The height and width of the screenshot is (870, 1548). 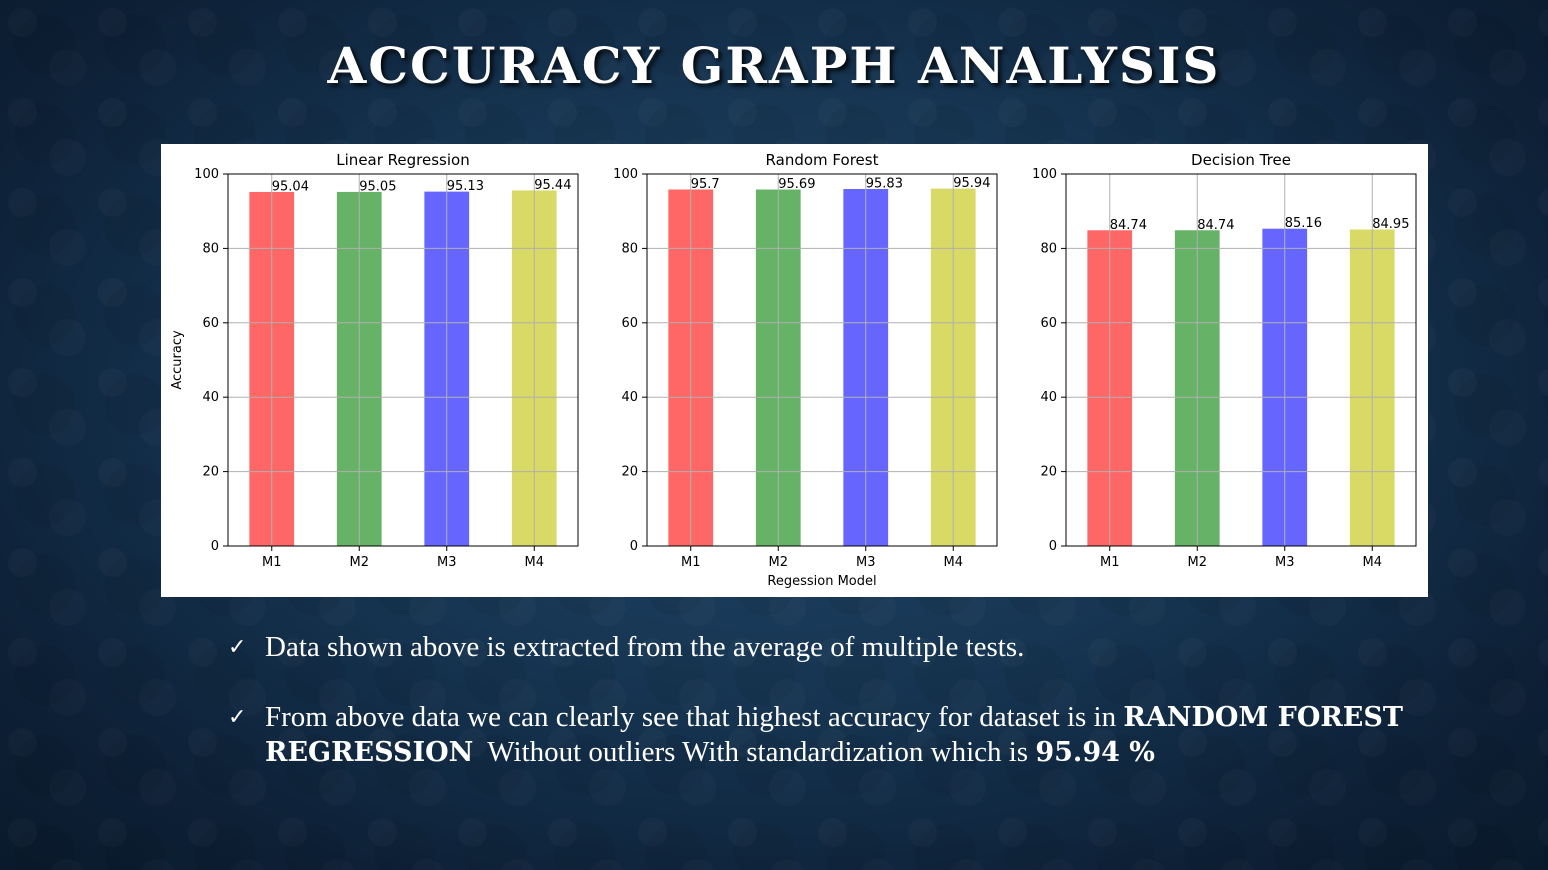 What do you see at coordinates (377, 186) in the screenshot?
I see `data-label: 95.05` at bounding box center [377, 186].